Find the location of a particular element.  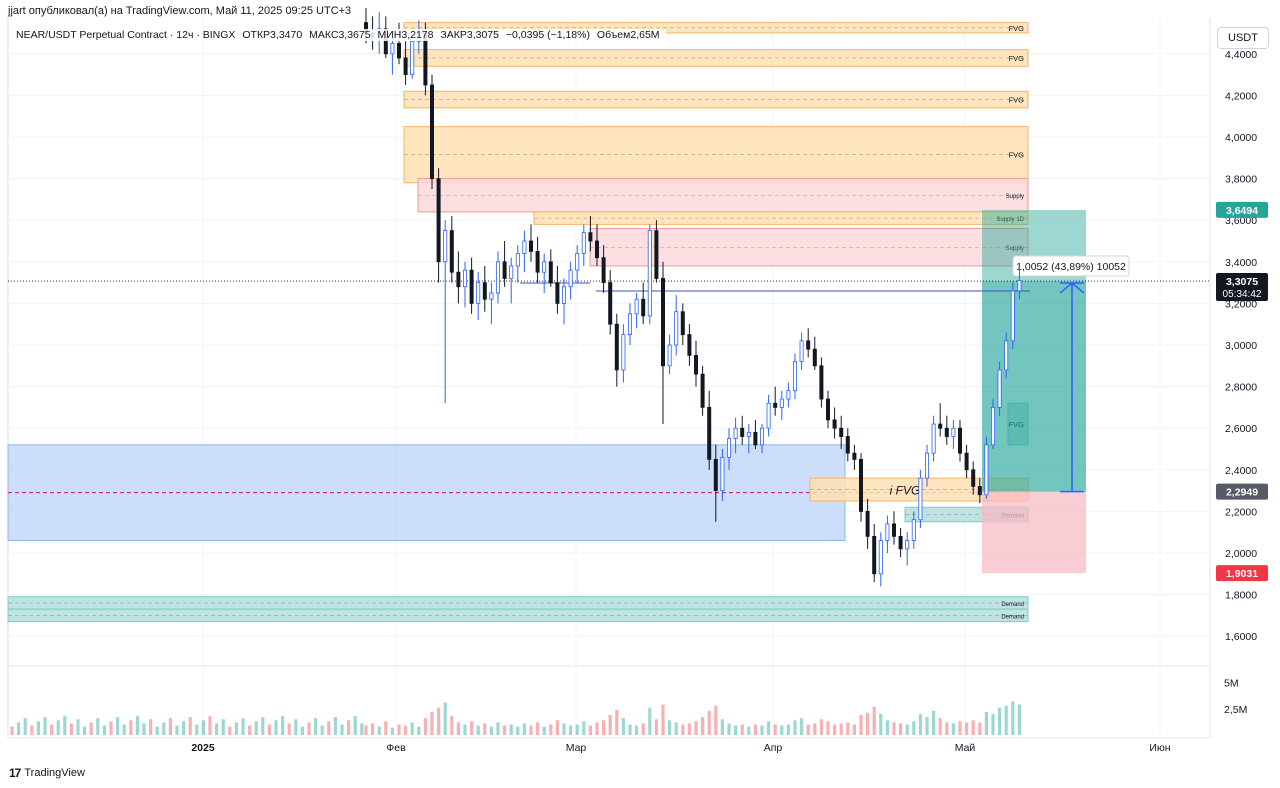

y-tick-label: 2,6000 is located at coordinates (1241, 429).